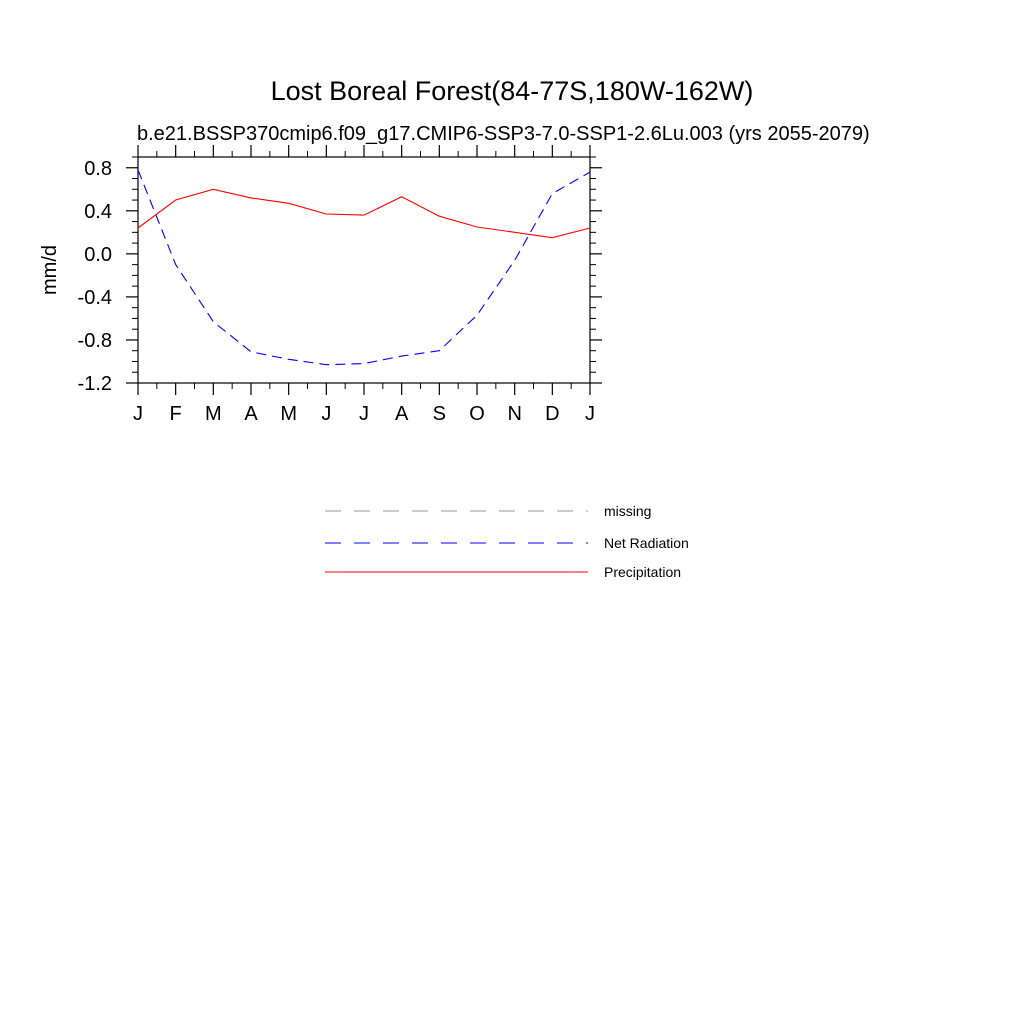  What do you see at coordinates (98, 212) in the screenshot?
I see `y-tick-label: 0.4` at bounding box center [98, 212].